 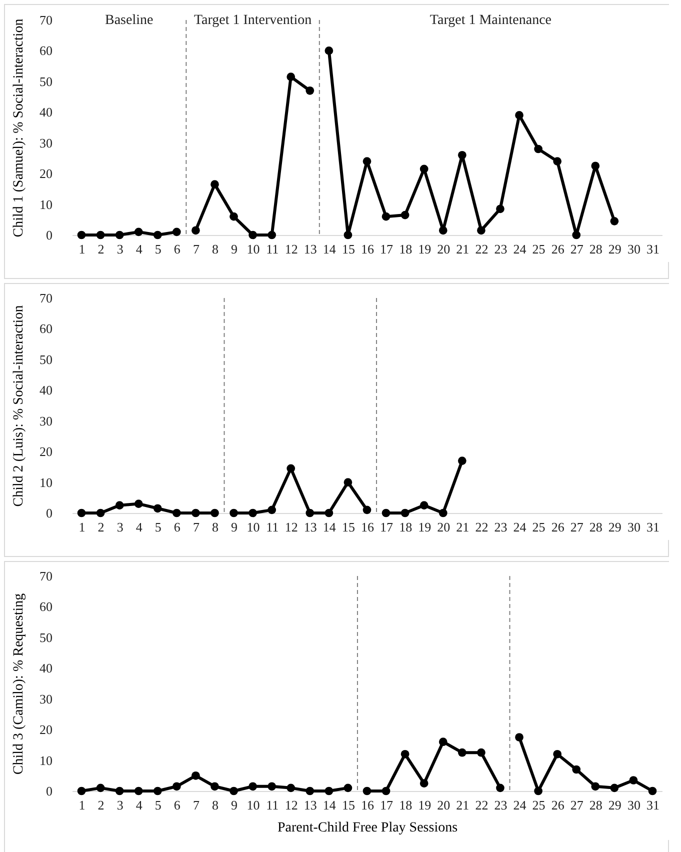 I want to click on y-axis-title: Child 1 (Samuel): % Social-interaction, so click(x=19, y=128).